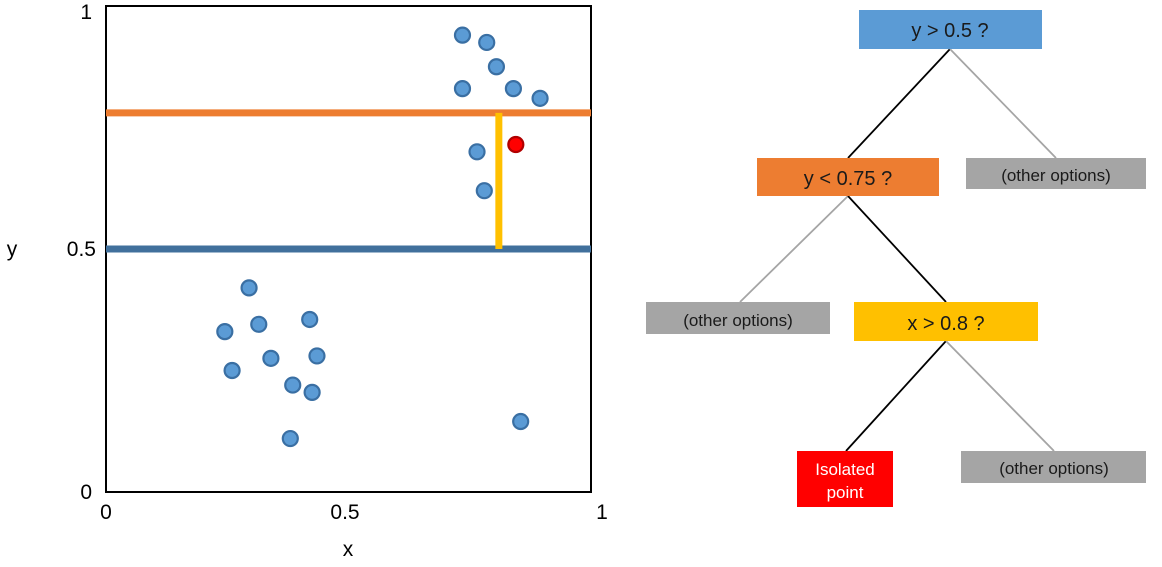 This screenshot has width=1162, height=567. I want to click on node-level3-label: x > 0.8 ?, so click(945, 324).